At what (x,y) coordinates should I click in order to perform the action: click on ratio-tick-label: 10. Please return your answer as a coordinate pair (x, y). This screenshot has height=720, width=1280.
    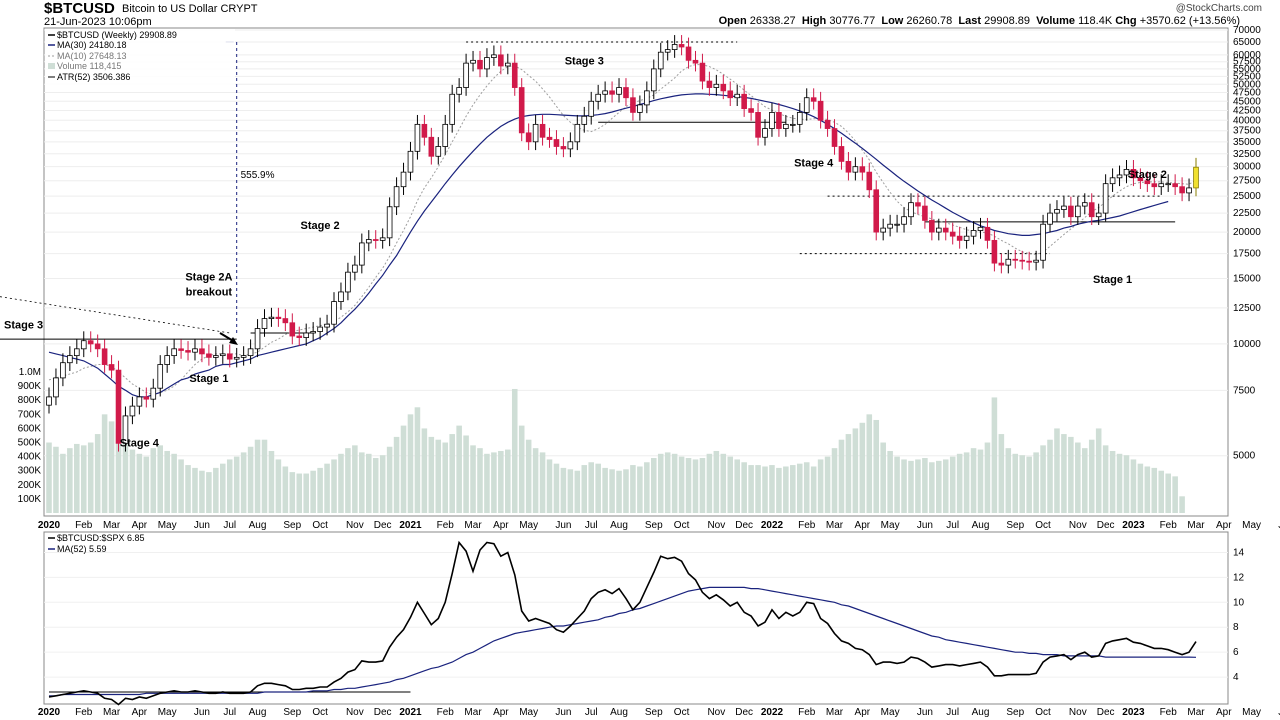
    Looking at the image, I should click on (1239, 602).